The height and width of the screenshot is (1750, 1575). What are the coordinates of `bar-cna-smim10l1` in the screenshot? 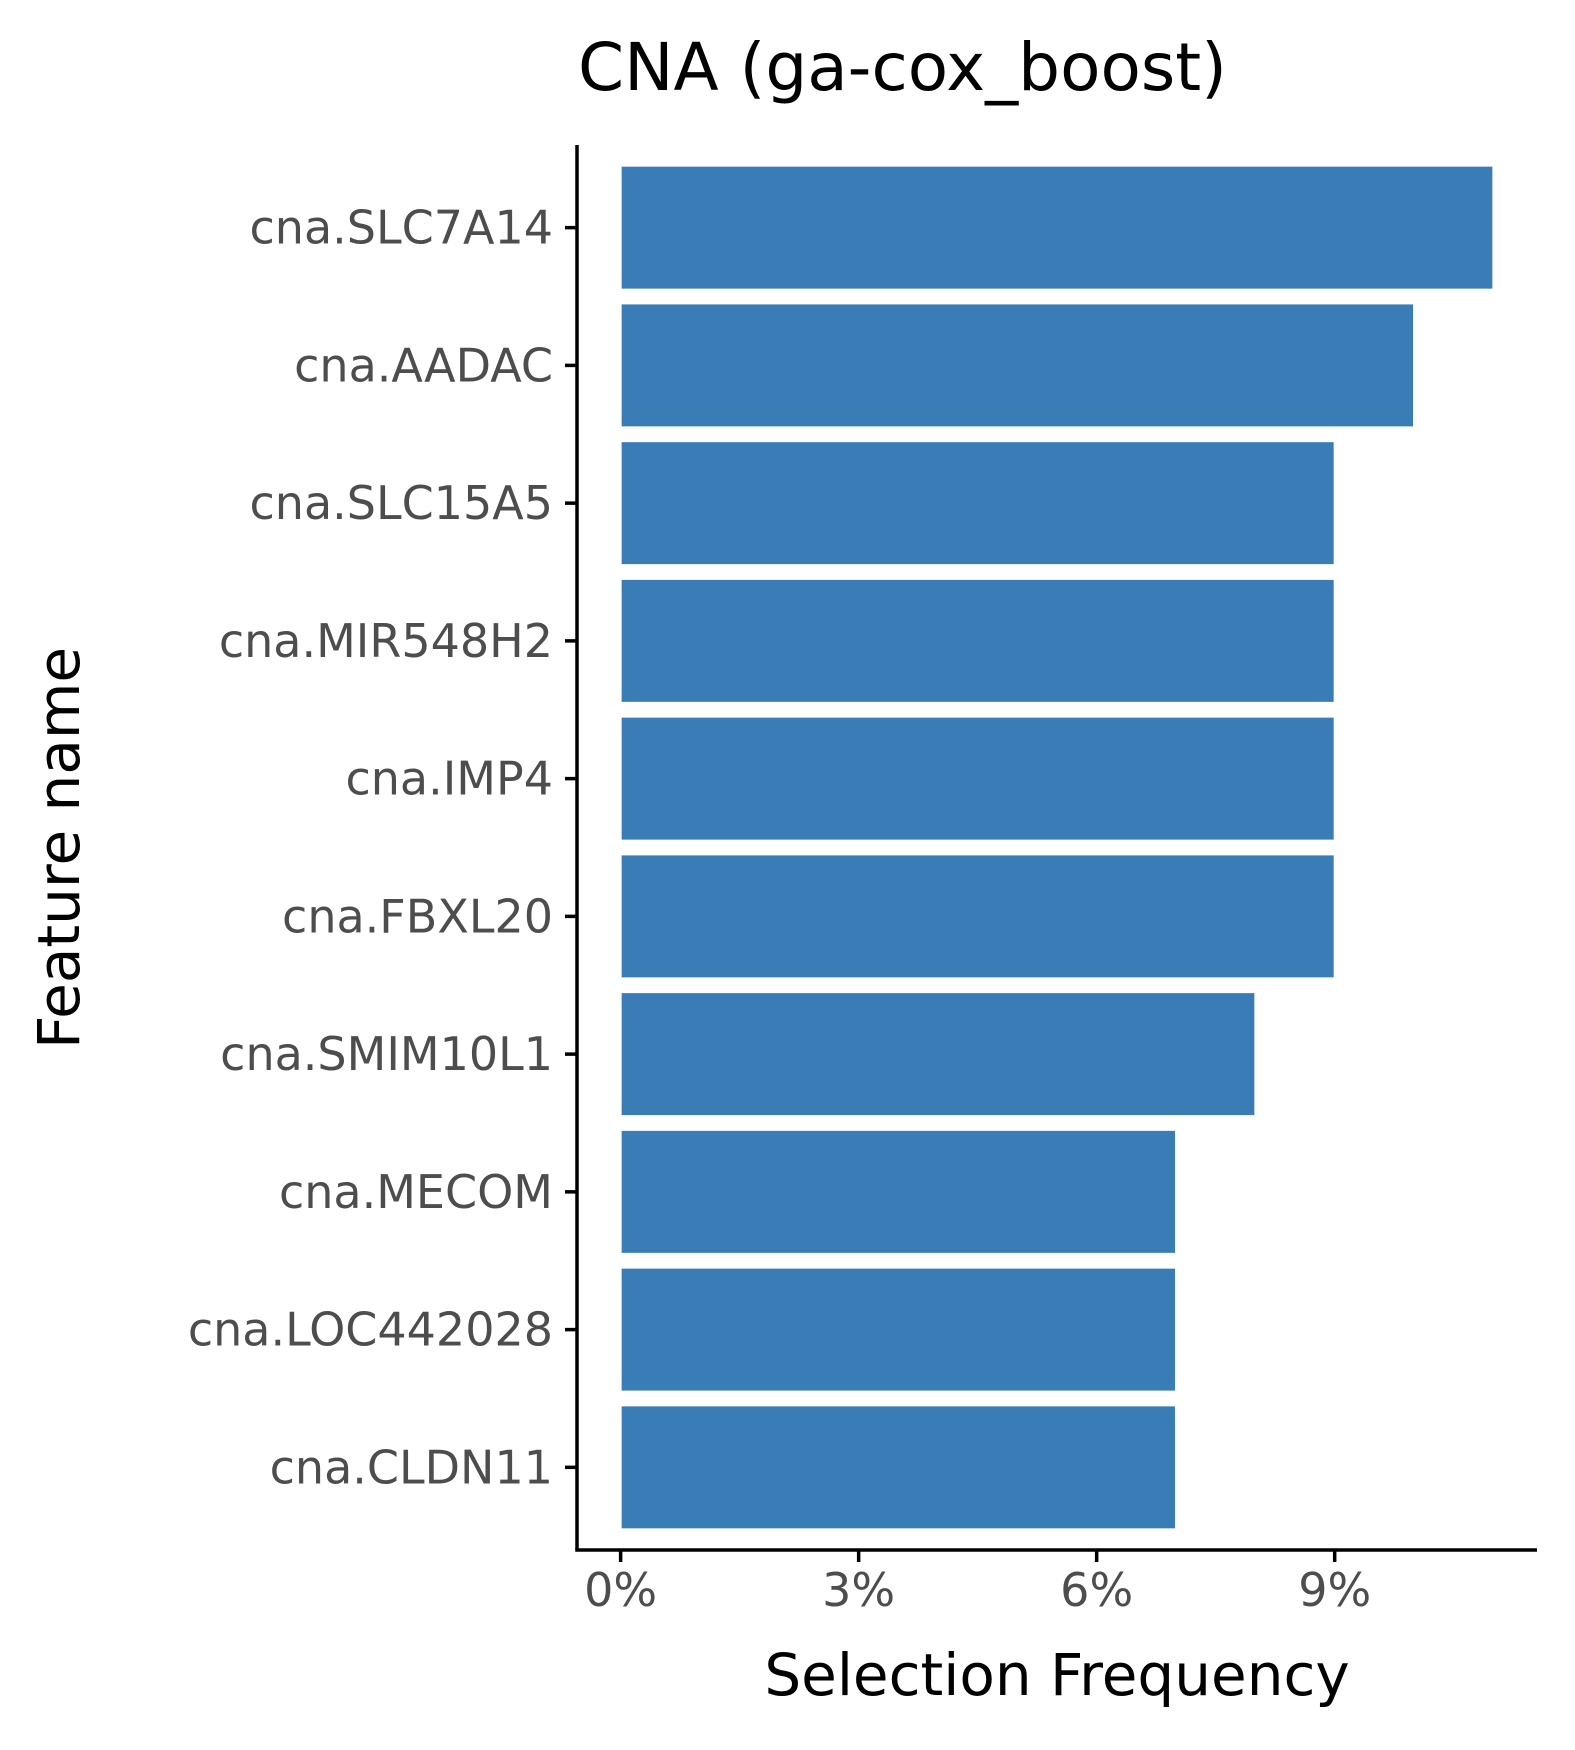 It's located at (938, 1054).